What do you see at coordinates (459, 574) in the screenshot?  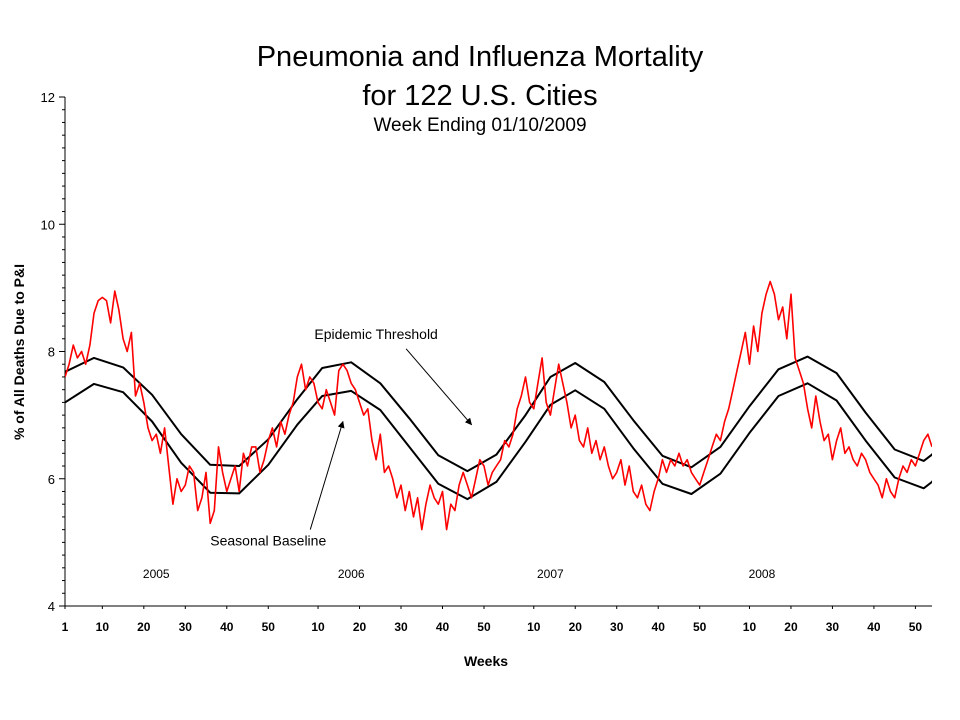 I see `year-labels: 2005 2006 2007 2008` at bounding box center [459, 574].